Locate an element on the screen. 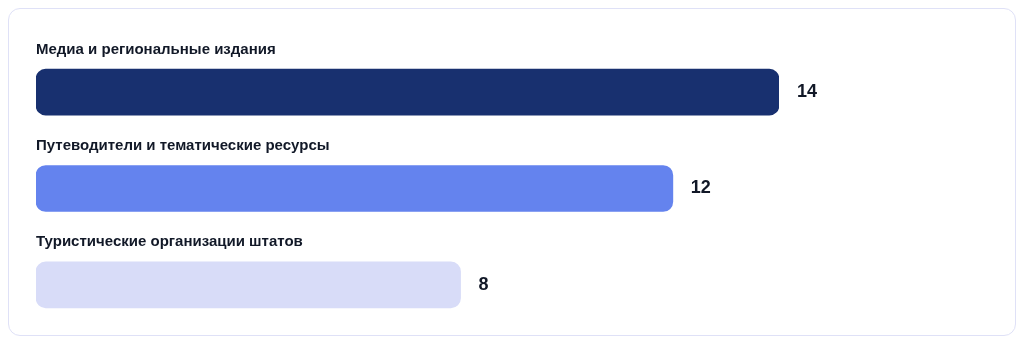  y-tick-label: Туристические организации штатов is located at coordinates (169, 241).